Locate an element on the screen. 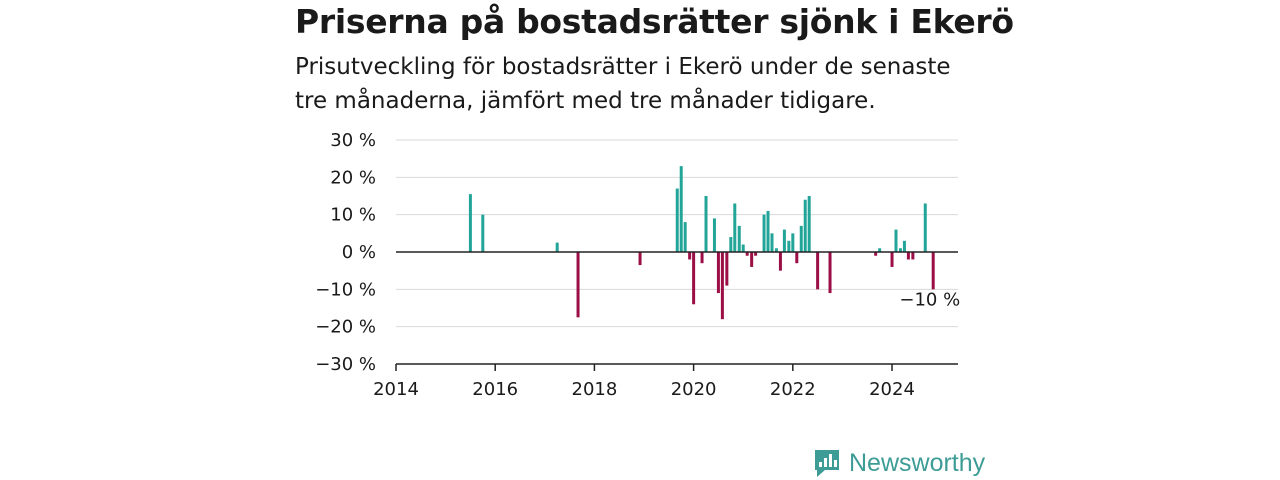 The height and width of the screenshot is (480, 1280). bars is located at coordinates (701, 243).